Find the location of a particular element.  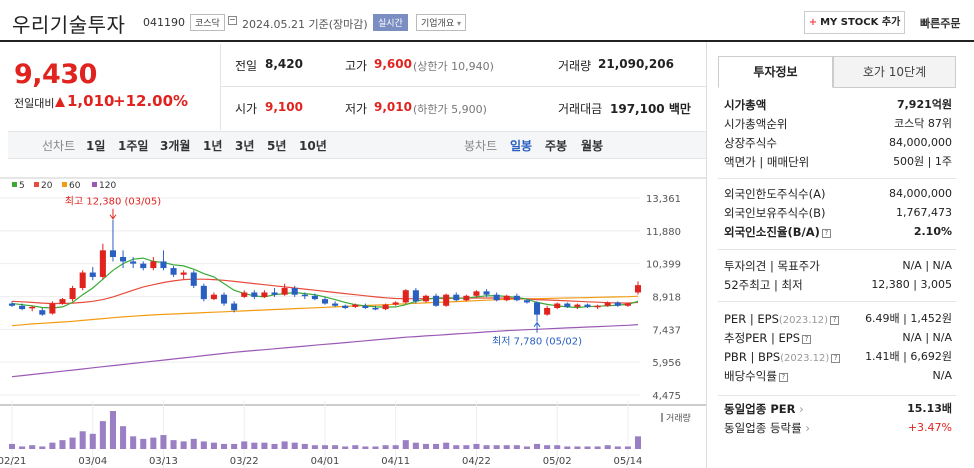

info-row-key: 외국인보유주식수(B) is located at coordinates (775, 213).